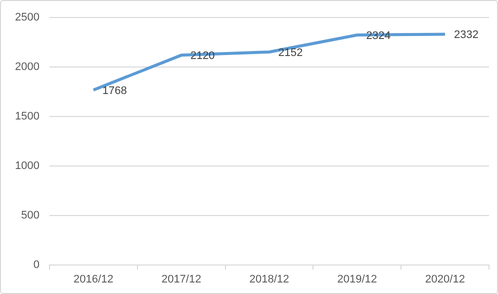 This screenshot has width=498, height=294. Describe the element at coordinates (357, 279) in the screenshot. I see `x-tick-label: 2019/12` at that location.